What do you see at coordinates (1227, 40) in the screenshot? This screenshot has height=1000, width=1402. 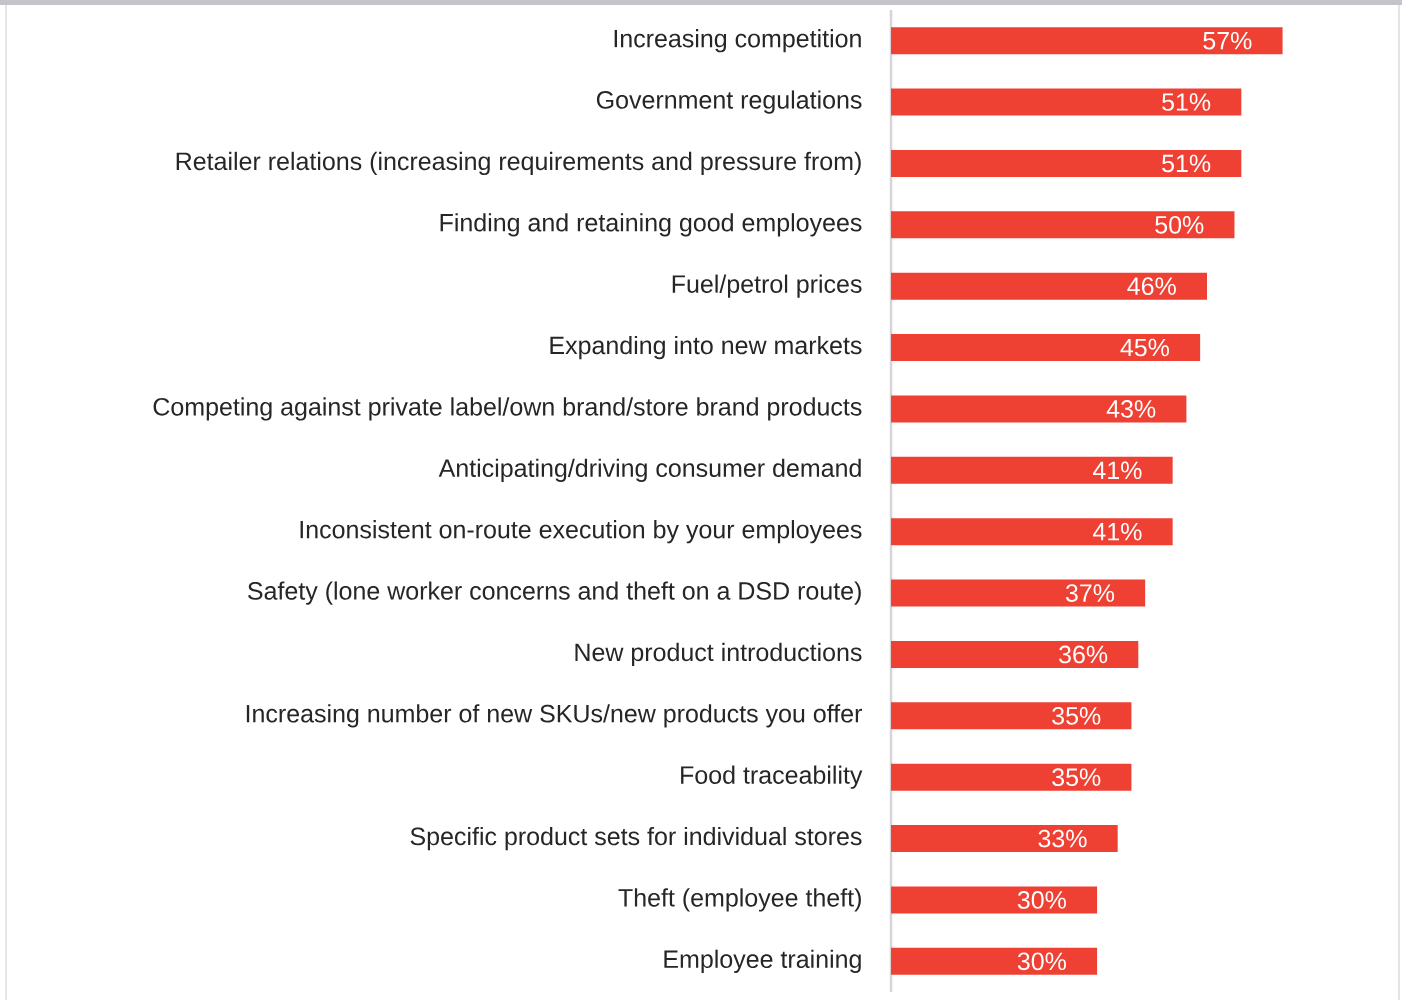 I see `data-label: 57%` at bounding box center [1227, 40].